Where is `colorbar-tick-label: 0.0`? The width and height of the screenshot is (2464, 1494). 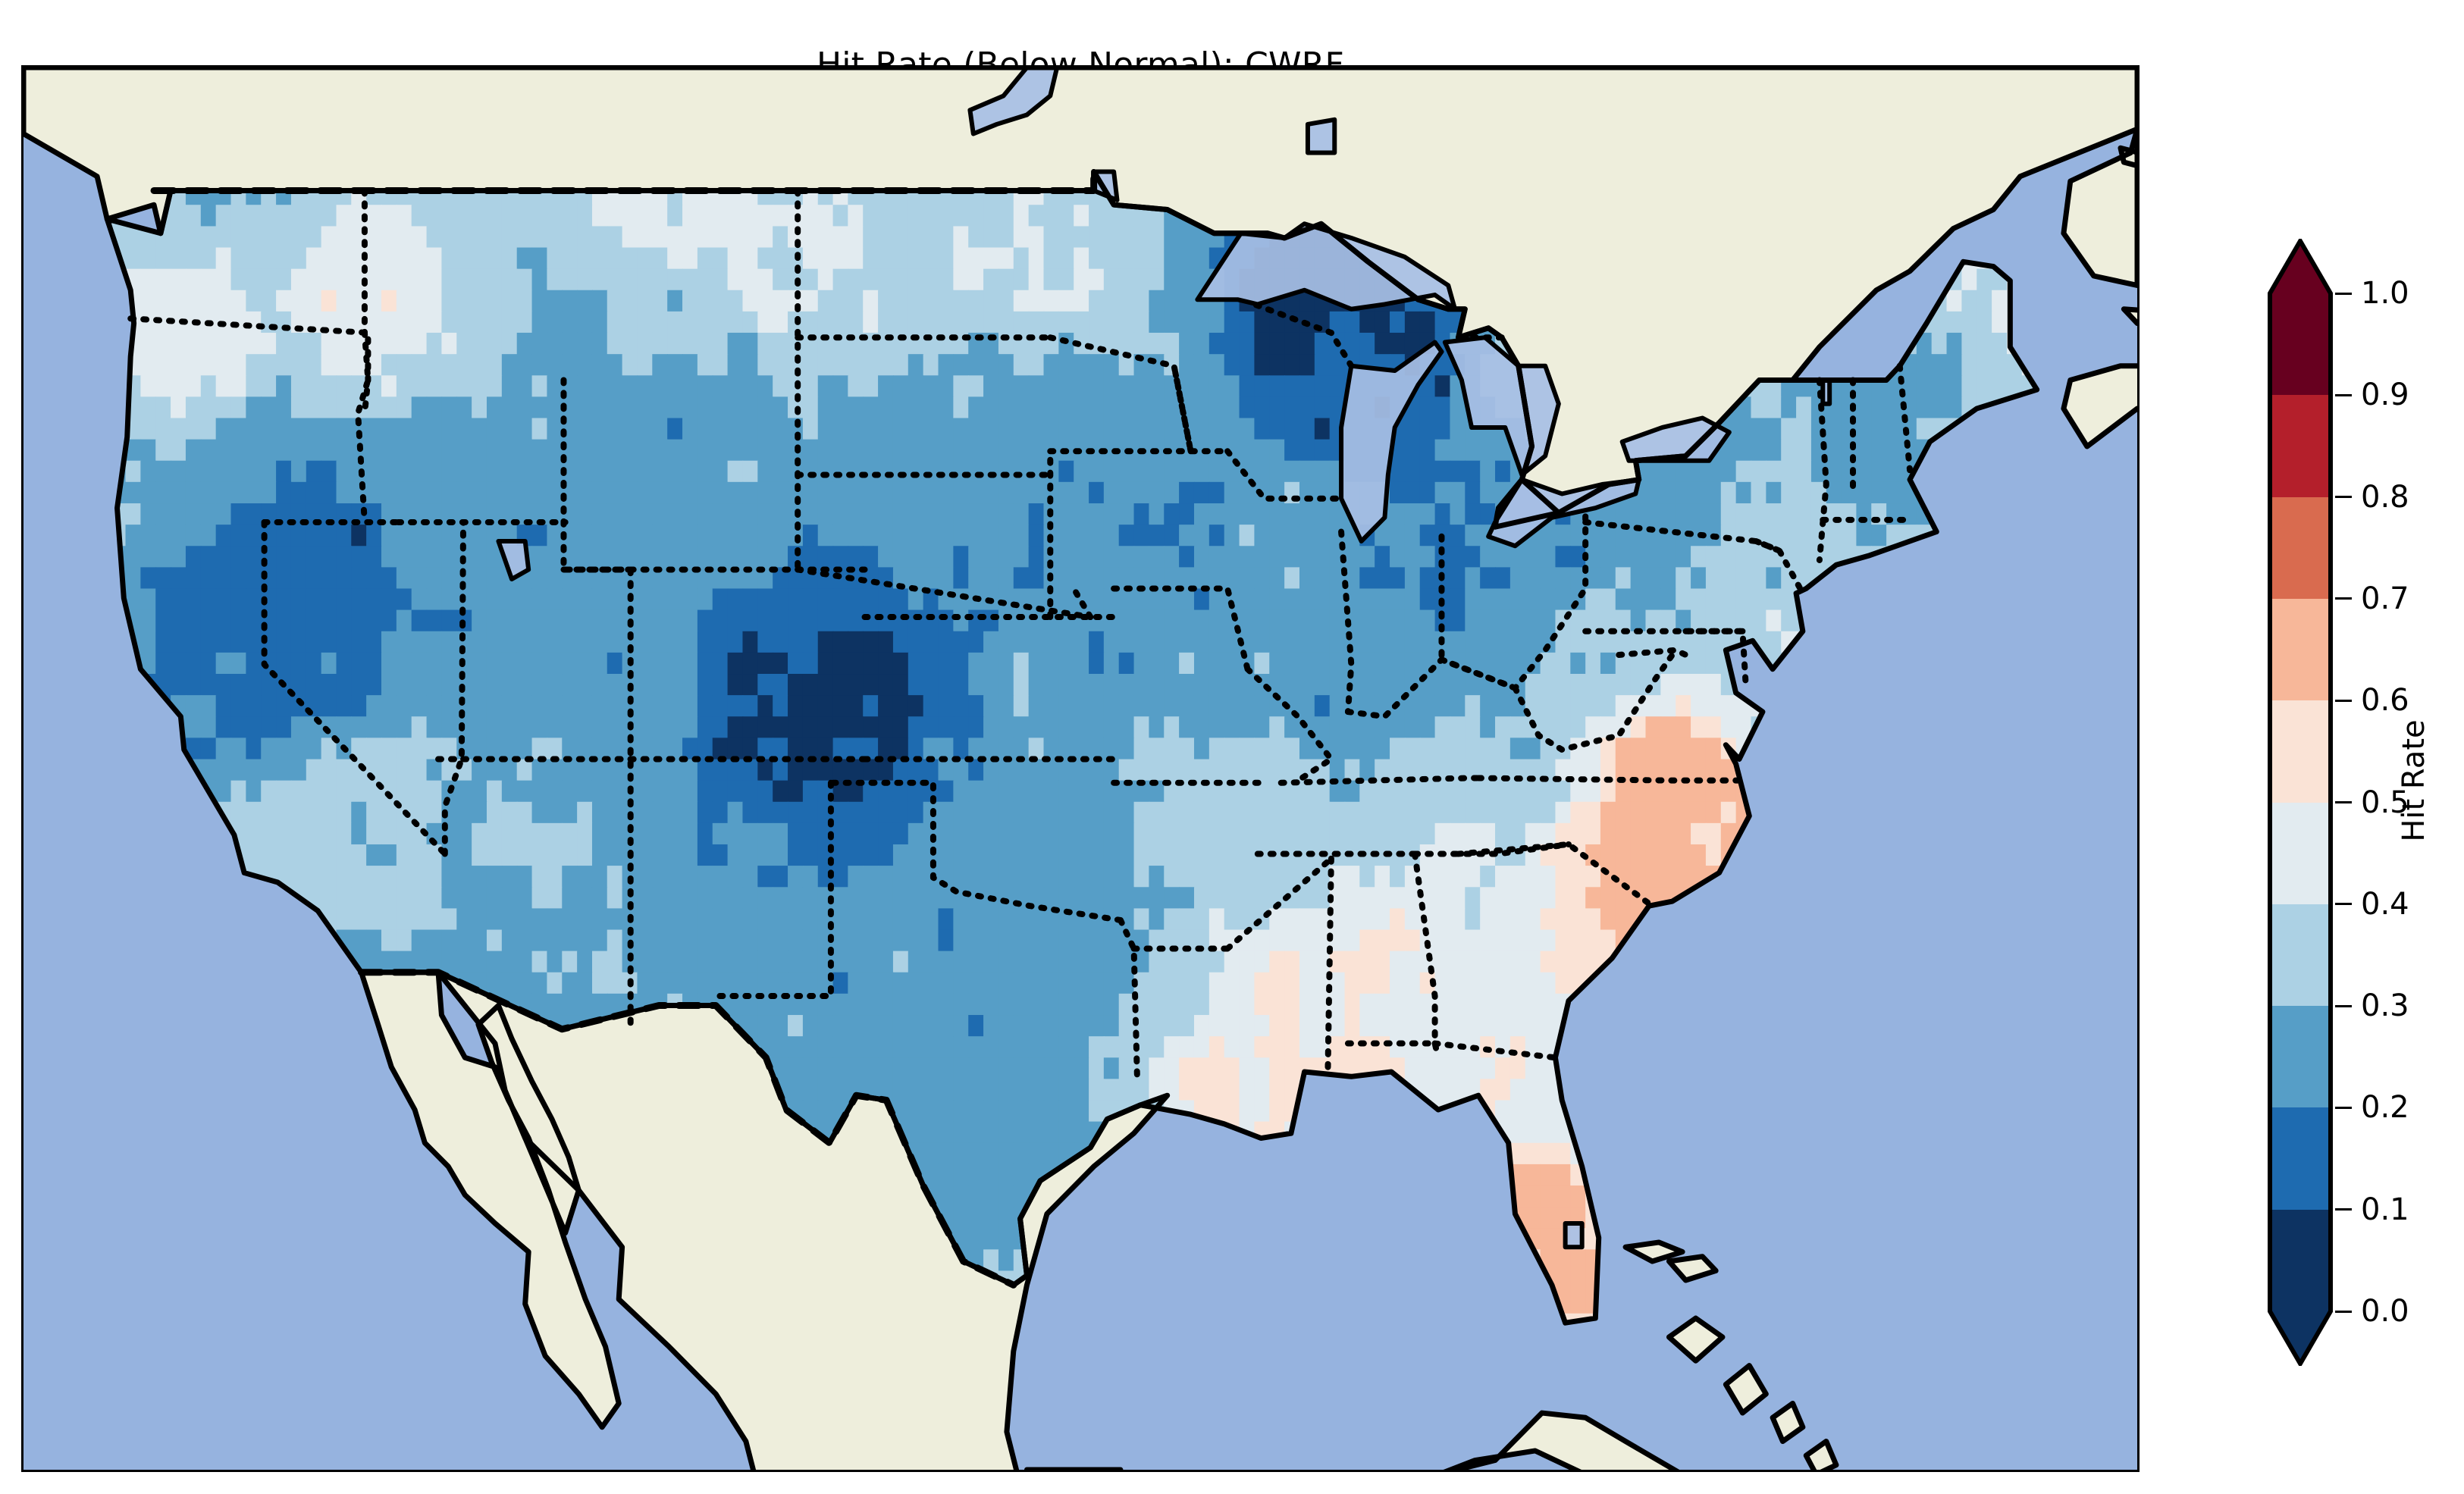 colorbar-tick-label: 0.0 is located at coordinates (2385, 1311).